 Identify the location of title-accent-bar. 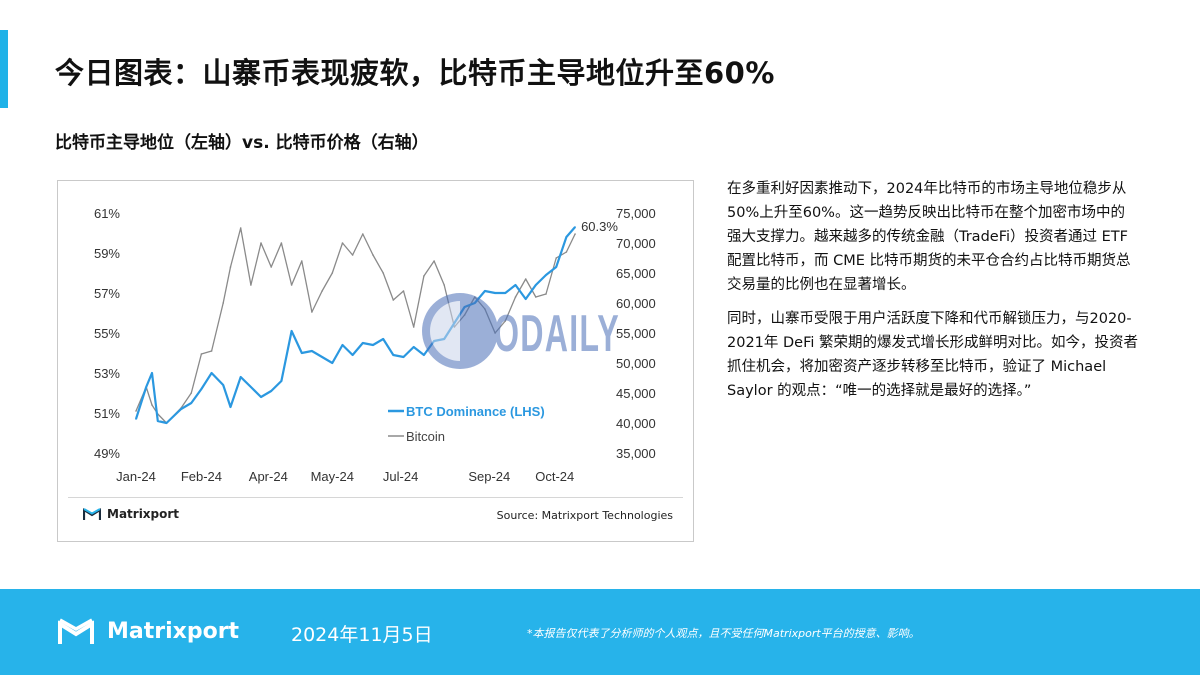
(4, 69).